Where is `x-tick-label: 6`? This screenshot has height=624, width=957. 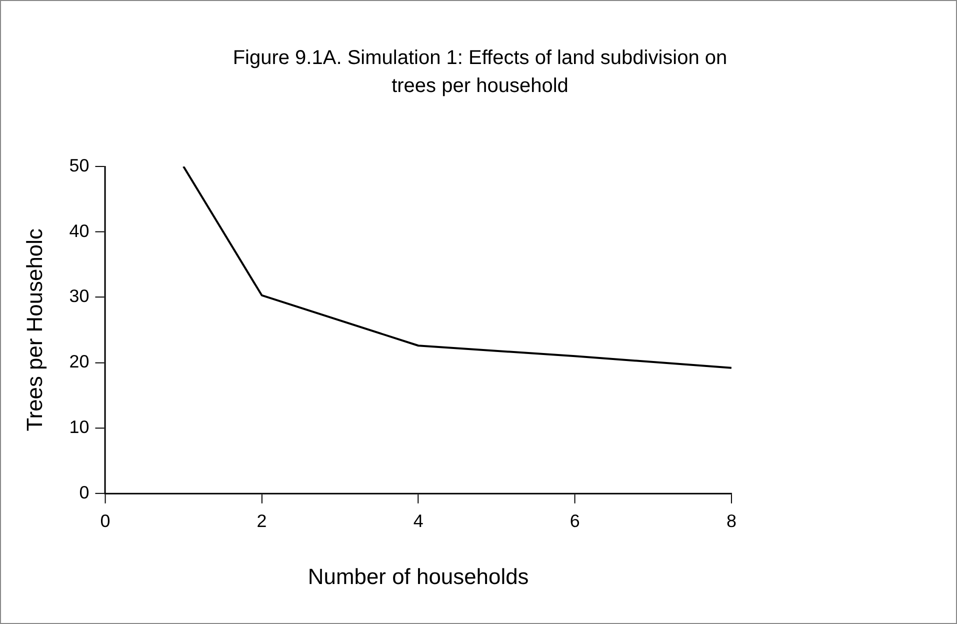
x-tick-label: 6 is located at coordinates (575, 521).